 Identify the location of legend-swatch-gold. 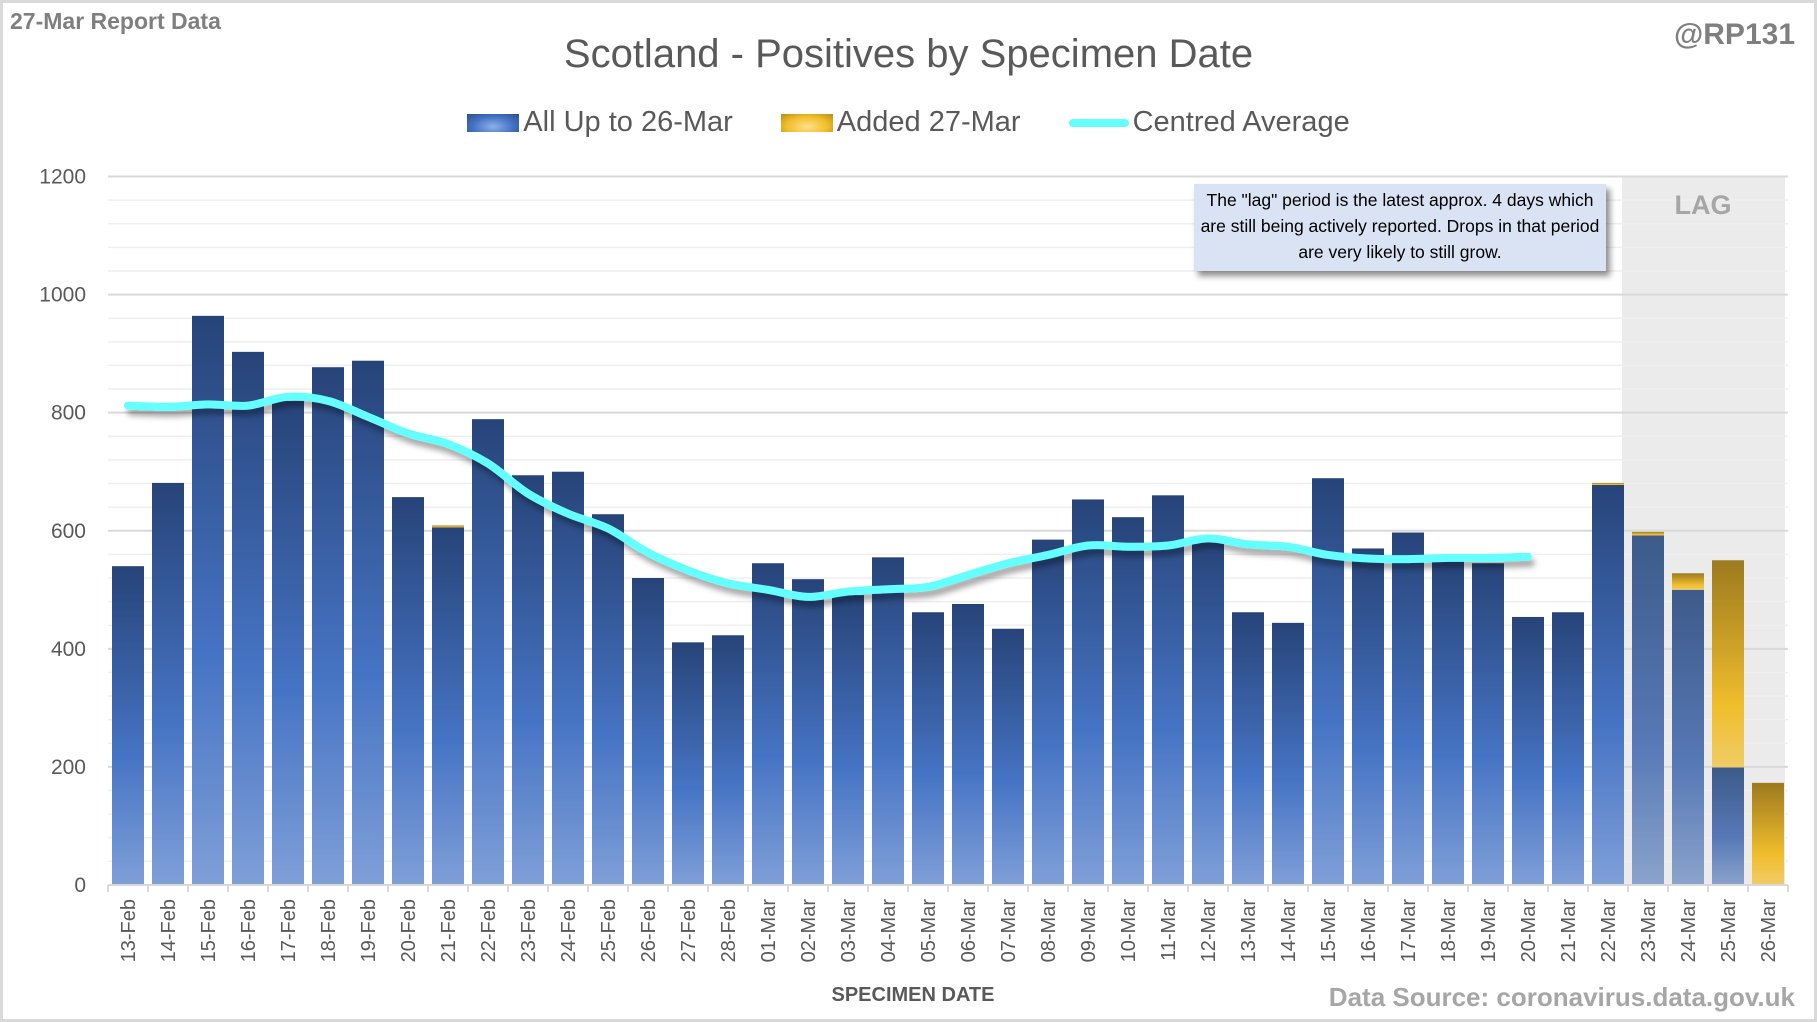
(806, 122).